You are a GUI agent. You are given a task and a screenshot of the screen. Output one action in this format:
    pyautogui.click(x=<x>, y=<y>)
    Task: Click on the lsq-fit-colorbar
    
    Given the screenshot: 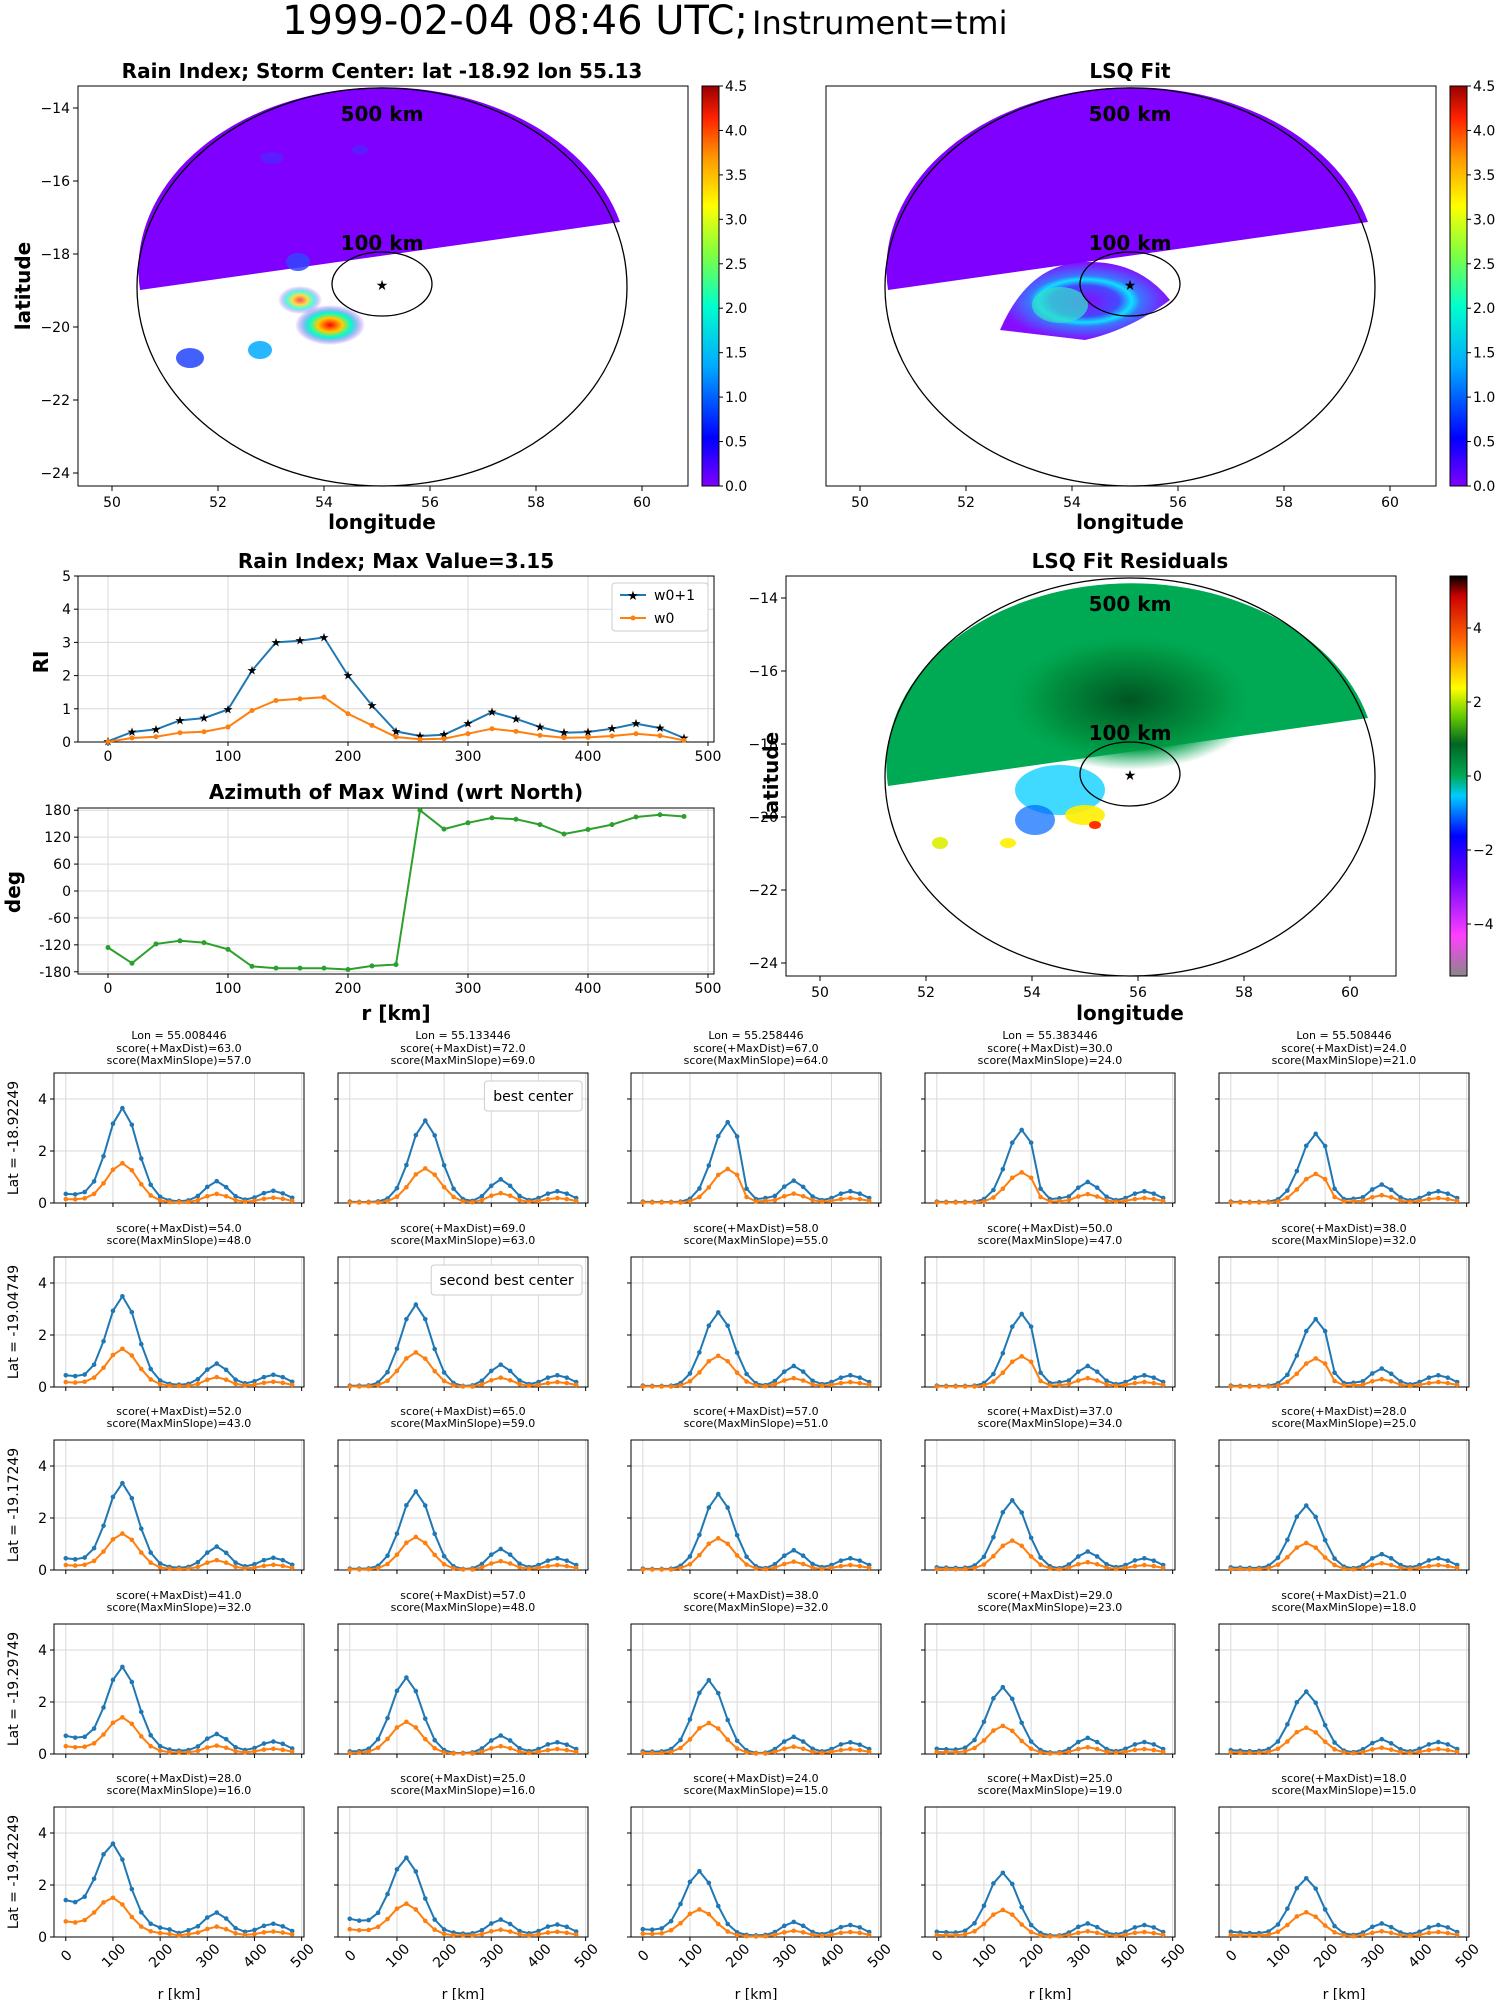 What is the action you would take?
    pyautogui.click(x=1458, y=286)
    